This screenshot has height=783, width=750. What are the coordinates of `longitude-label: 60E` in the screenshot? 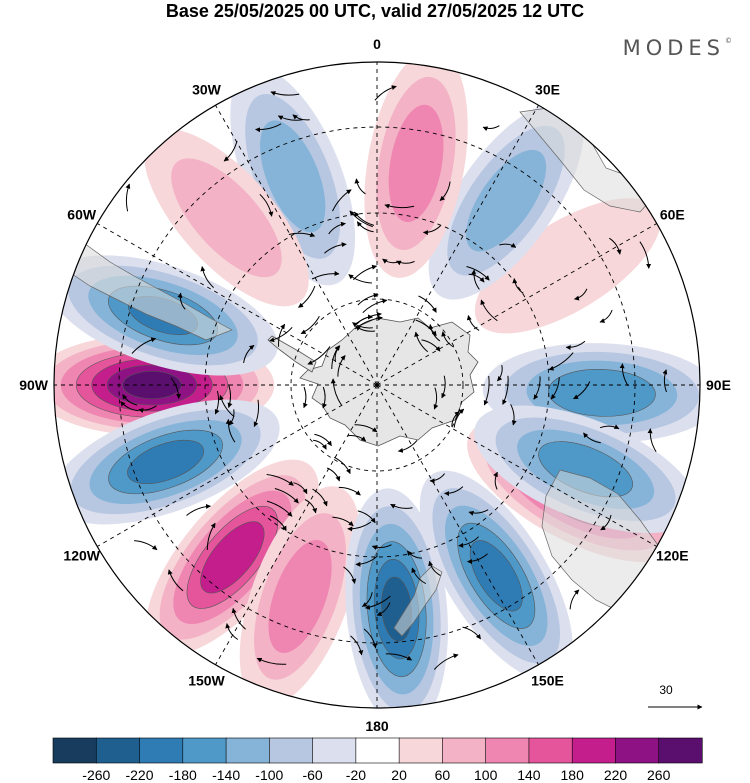 It's located at (672, 215).